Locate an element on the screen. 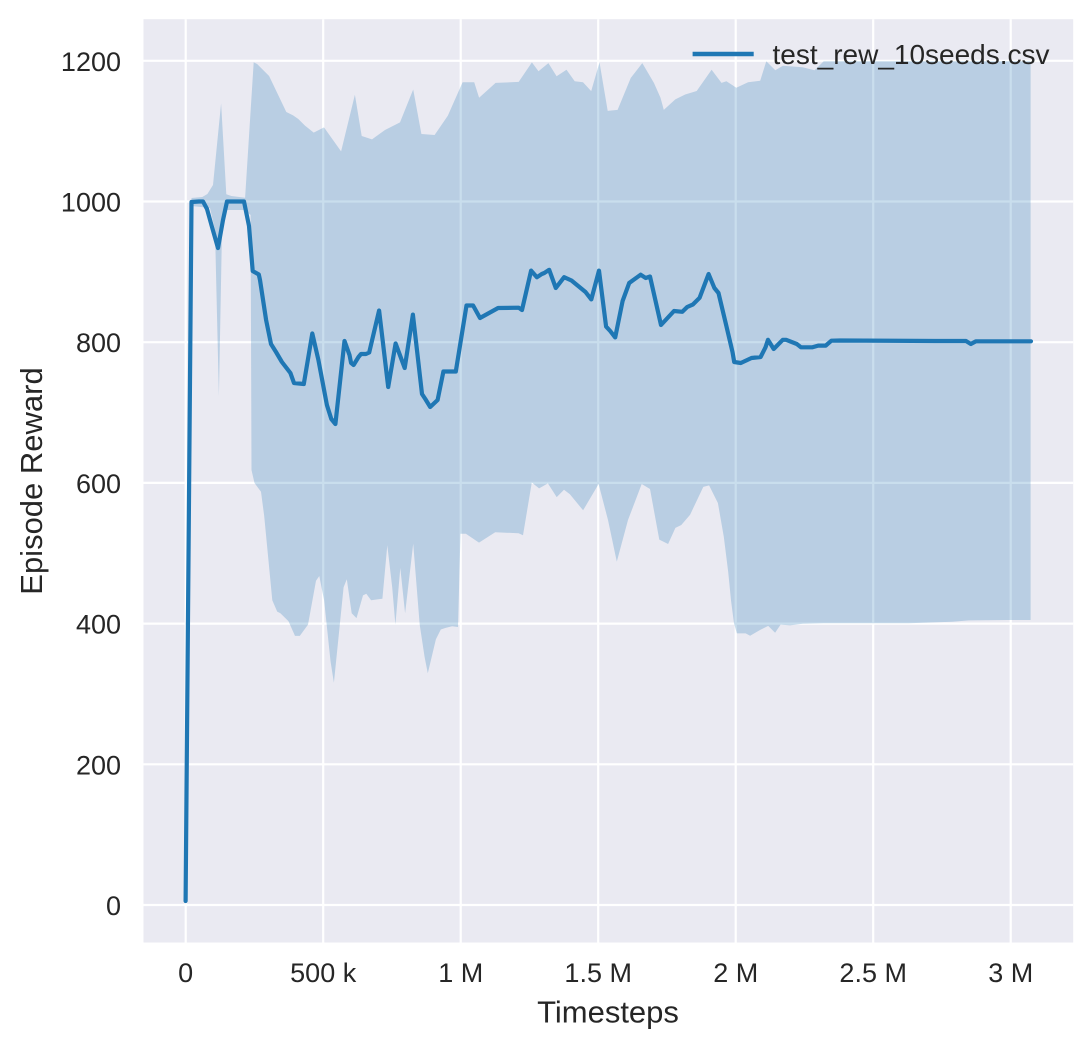  svg-text: 600 is located at coordinates (98, 484).